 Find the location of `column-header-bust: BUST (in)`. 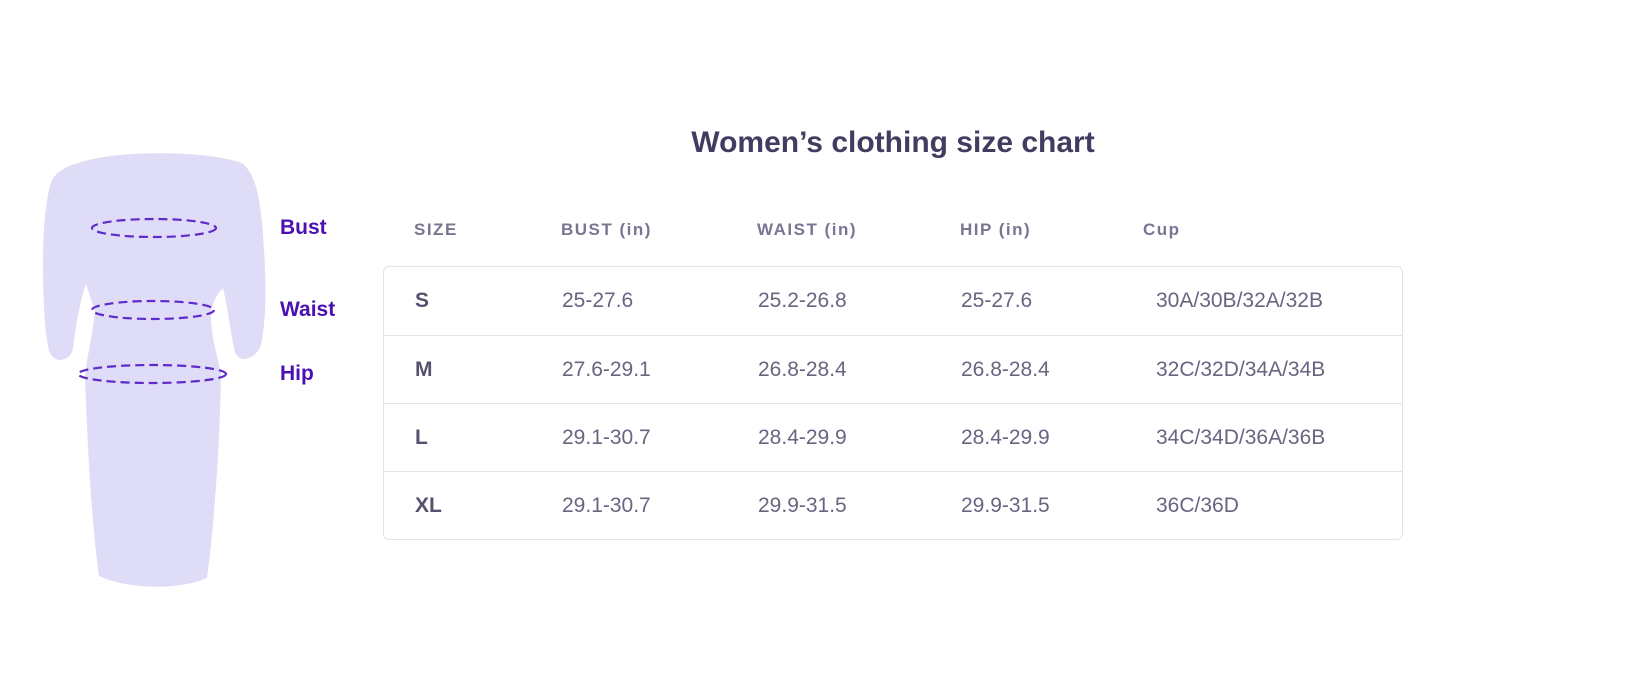

column-header-bust: BUST (in) is located at coordinates (606, 229).